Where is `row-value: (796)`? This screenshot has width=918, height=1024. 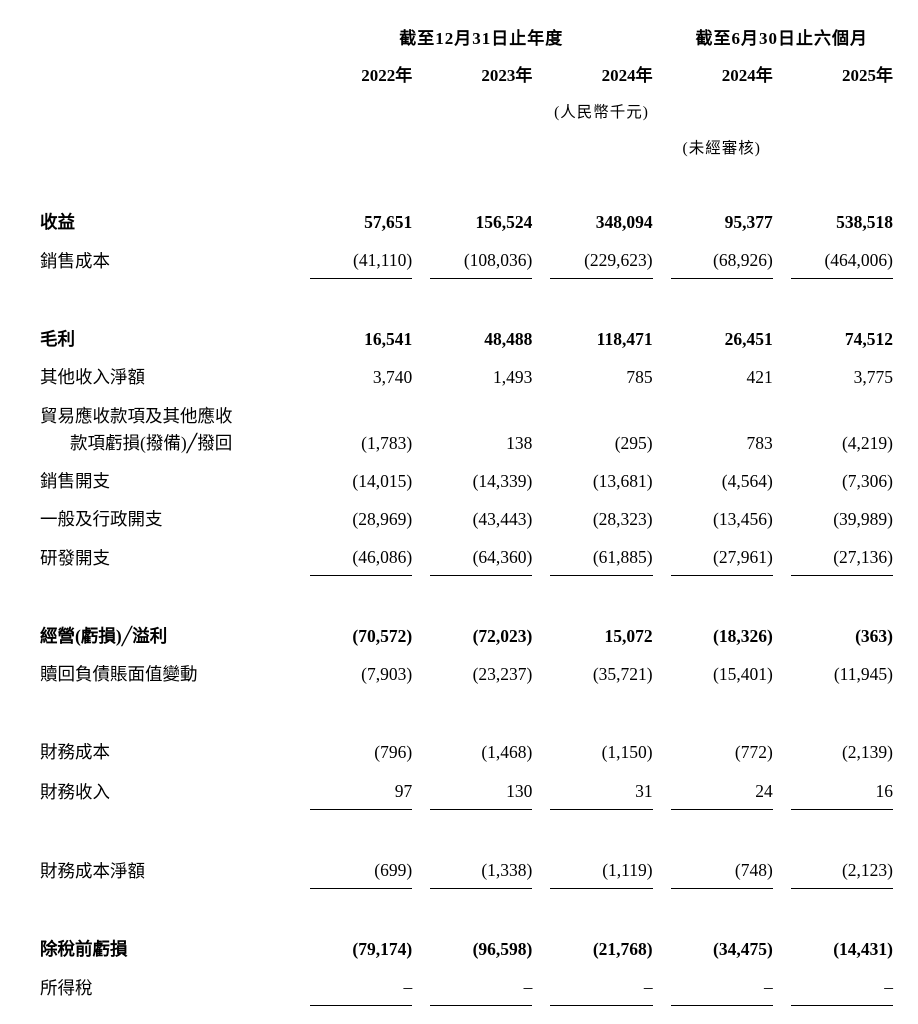 row-value: (796) is located at coordinates (393, 752).